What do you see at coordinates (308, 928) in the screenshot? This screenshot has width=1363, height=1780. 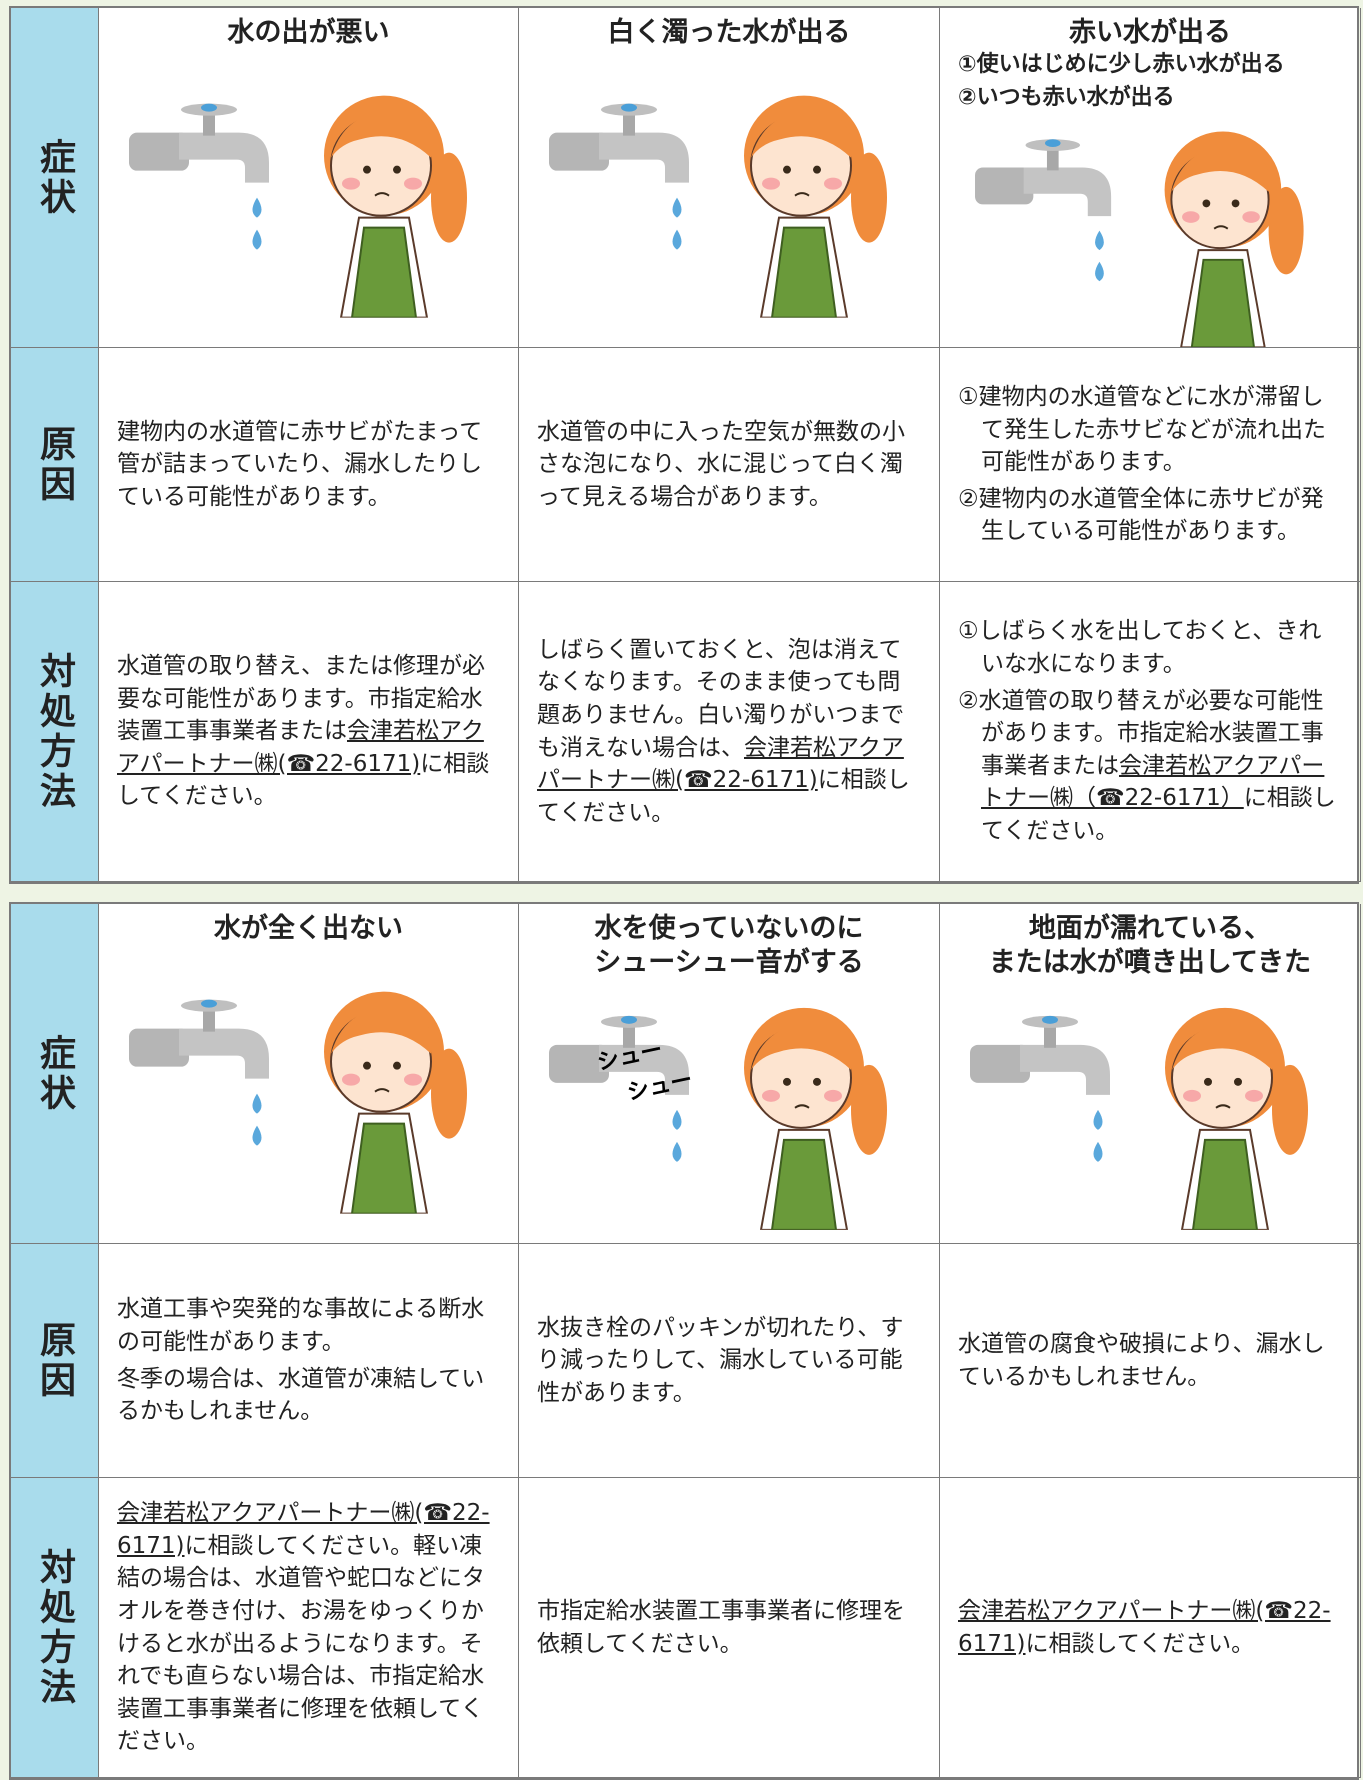 I see `symptom-title: 水が全く出ない` at bounding box center [308, 928].